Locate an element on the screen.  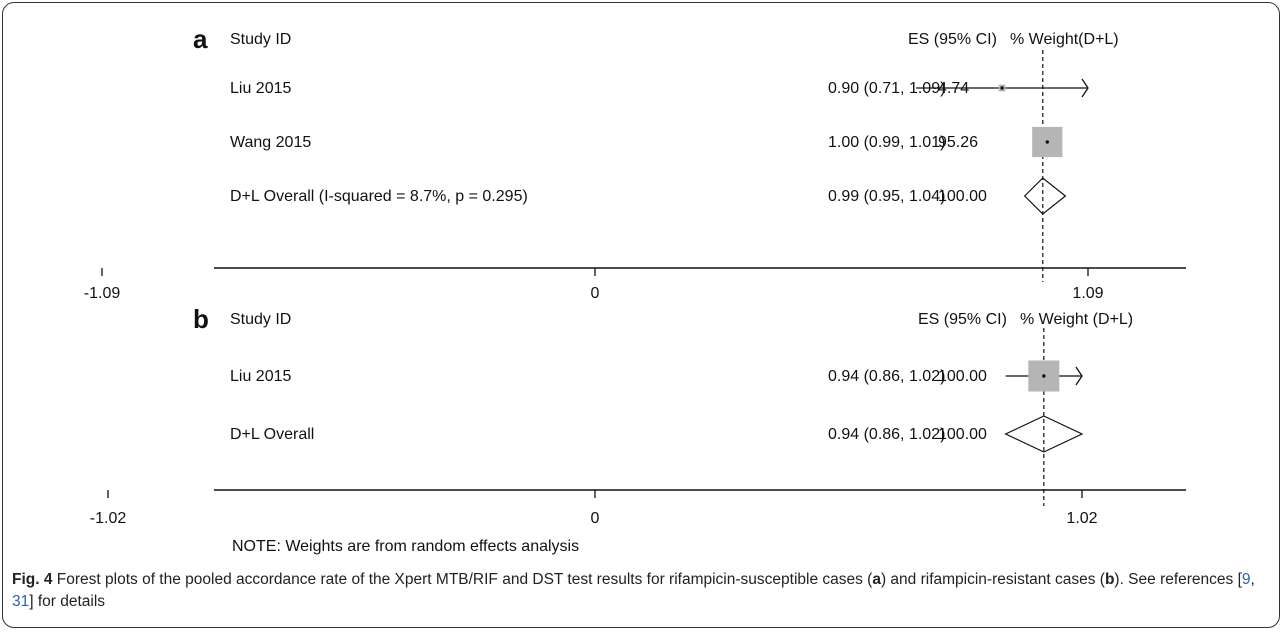
overall-label: D+L Overall is located at coordinates (272, 434).